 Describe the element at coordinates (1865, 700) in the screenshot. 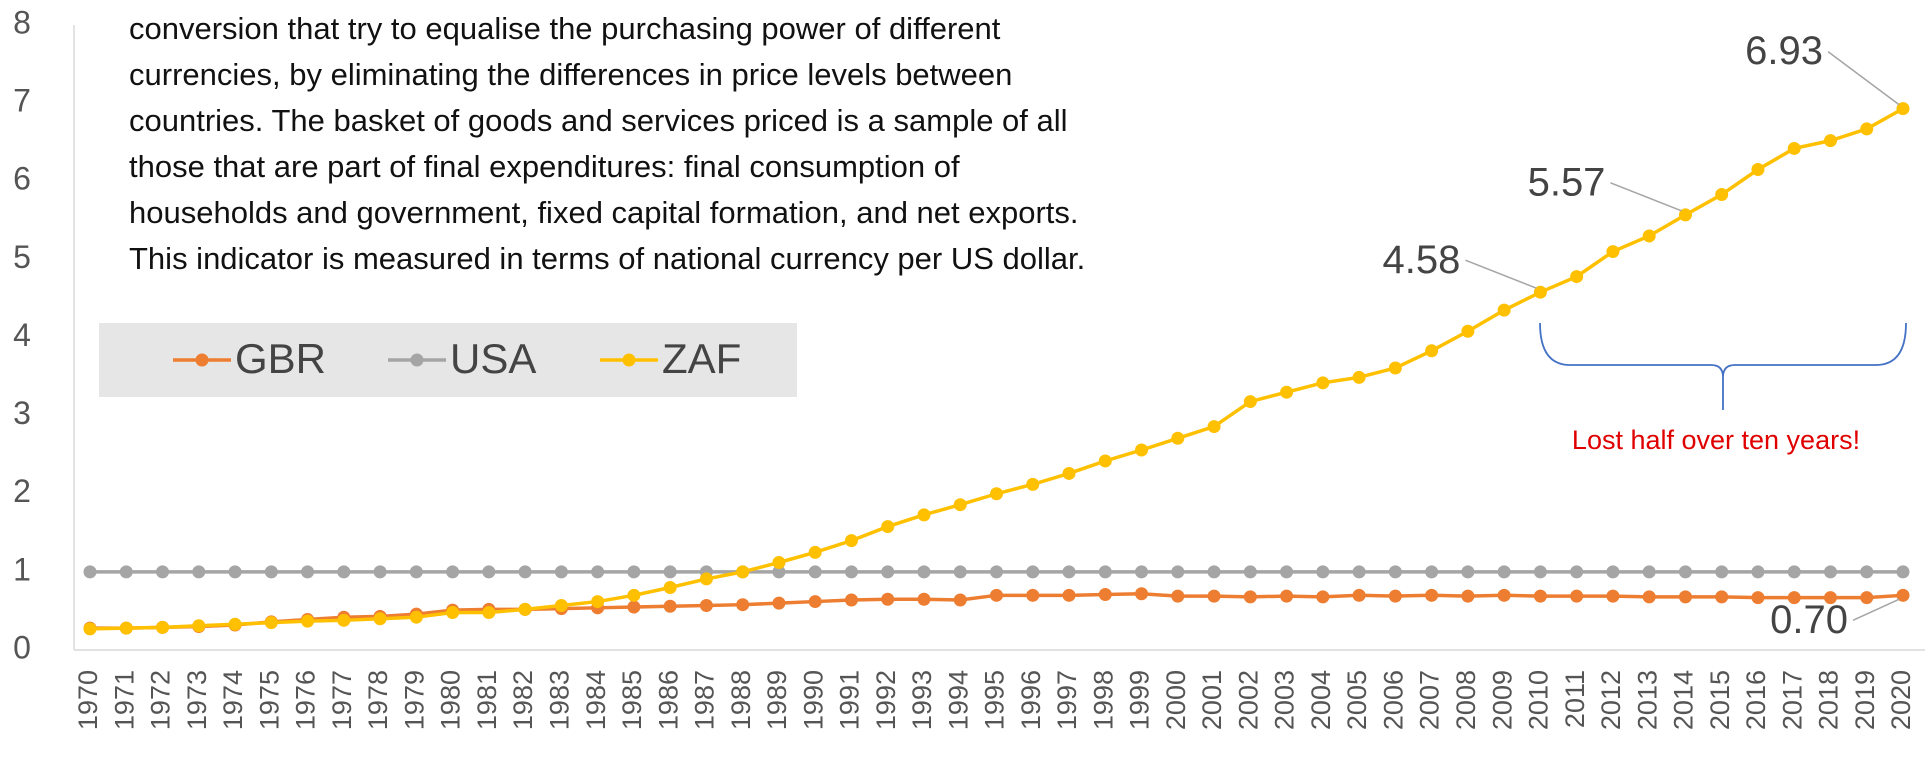

I see `x-tick-label: 2019` at that location.